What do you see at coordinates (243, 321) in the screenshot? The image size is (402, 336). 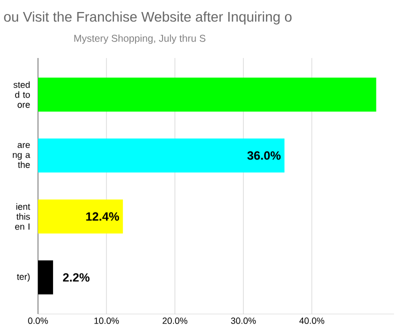 I see `x-tick-label: 30.0%` at bounding box center [243, 321].